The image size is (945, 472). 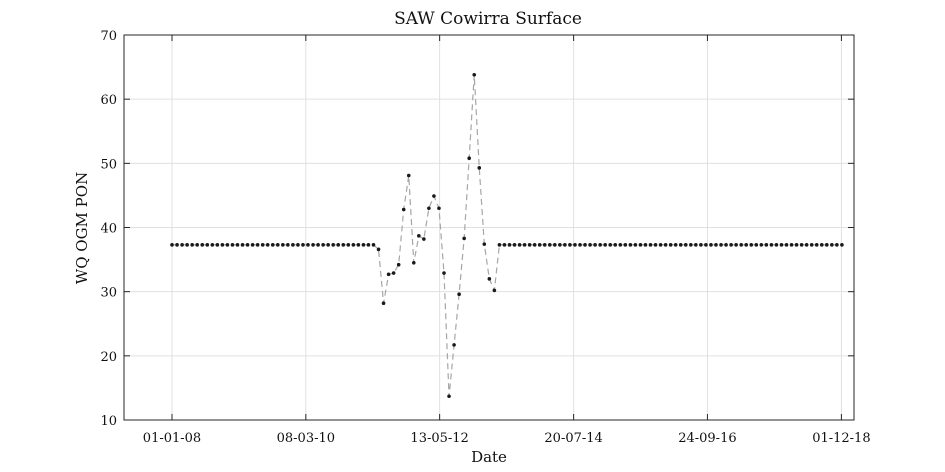 What do you see at coordinates (489, 457) in the screenshot?
I see `x-axis-label: Date` at bounding box center [489, 457].